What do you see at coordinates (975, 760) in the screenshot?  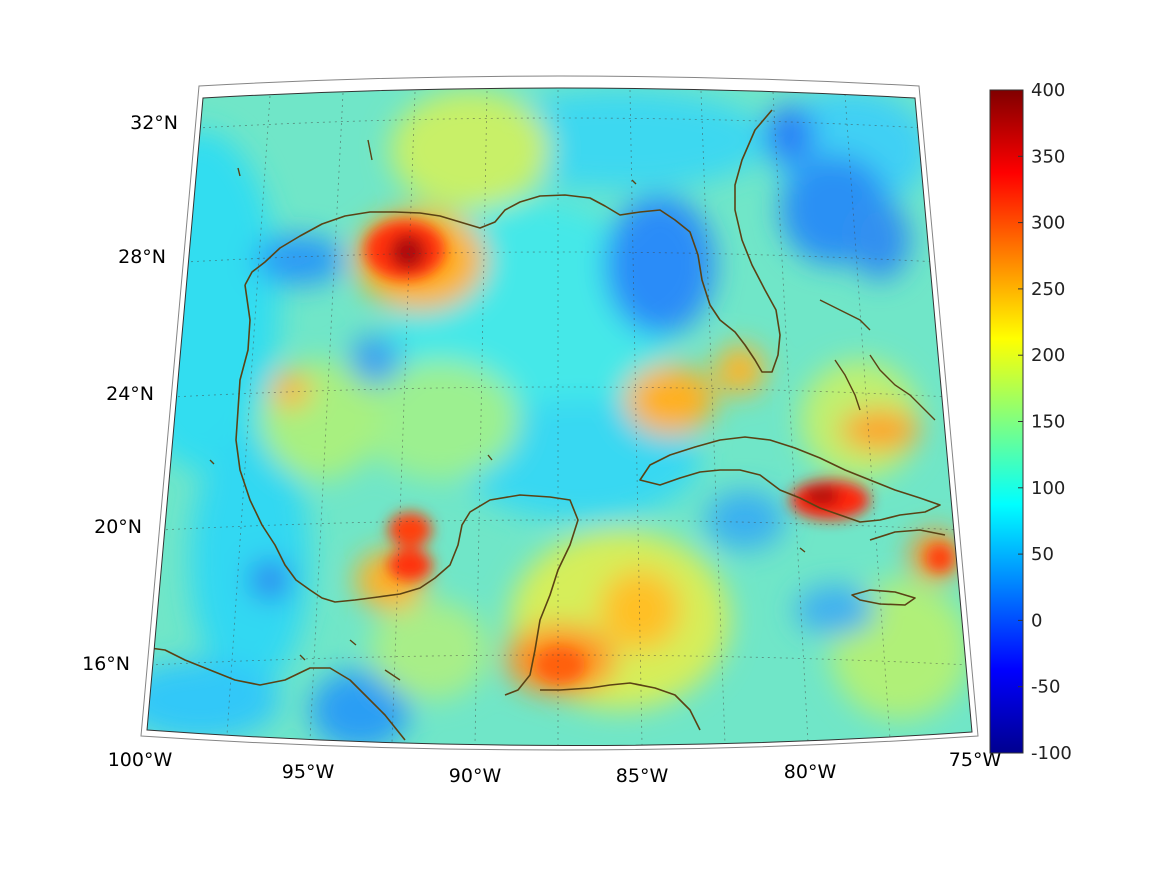 I see `lon-label-75w: 75°W` at bounding box center [975, 760].